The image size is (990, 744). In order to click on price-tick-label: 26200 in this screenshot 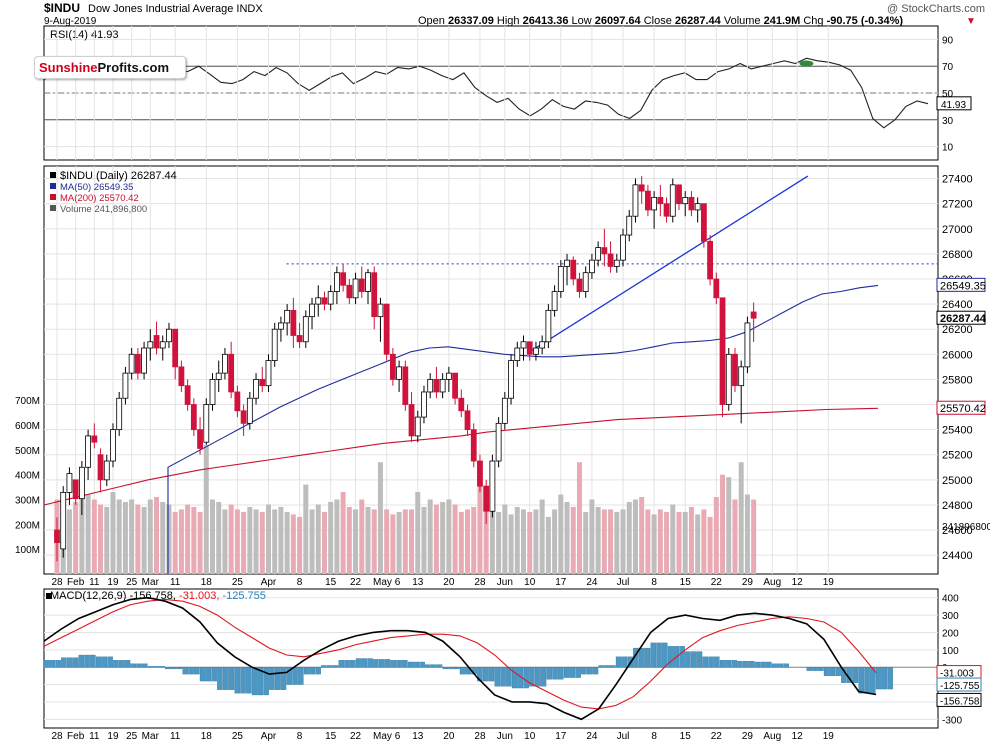, I will do `click(957, 330)`.